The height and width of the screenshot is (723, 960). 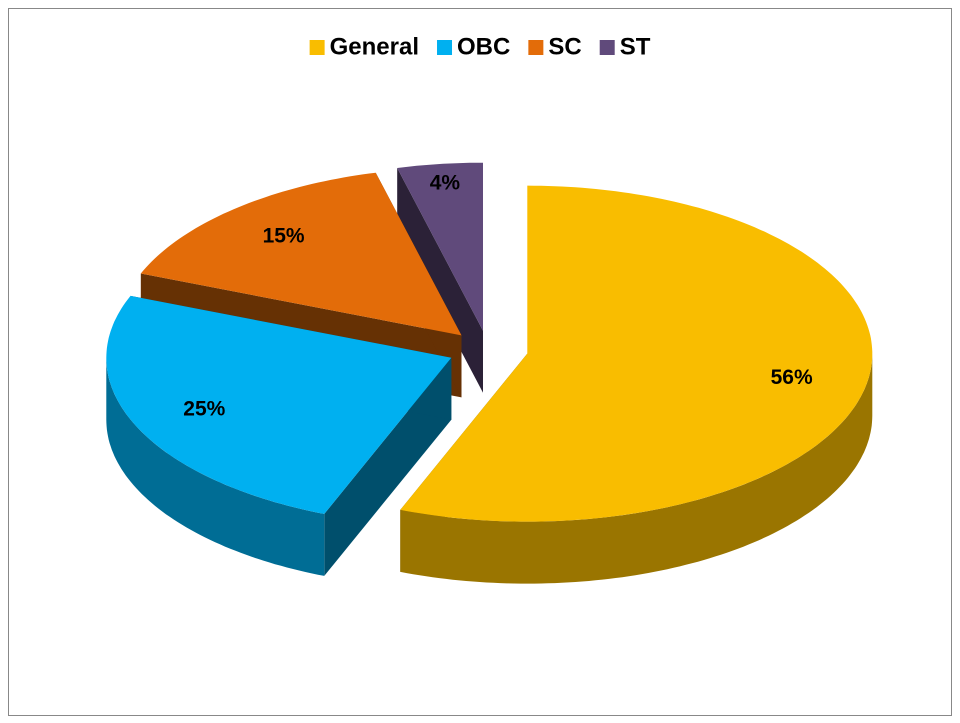 What do you see at coordinates (215, 466) in the screenshot?
I see `slice-wall` at bounding box center [215, 466].